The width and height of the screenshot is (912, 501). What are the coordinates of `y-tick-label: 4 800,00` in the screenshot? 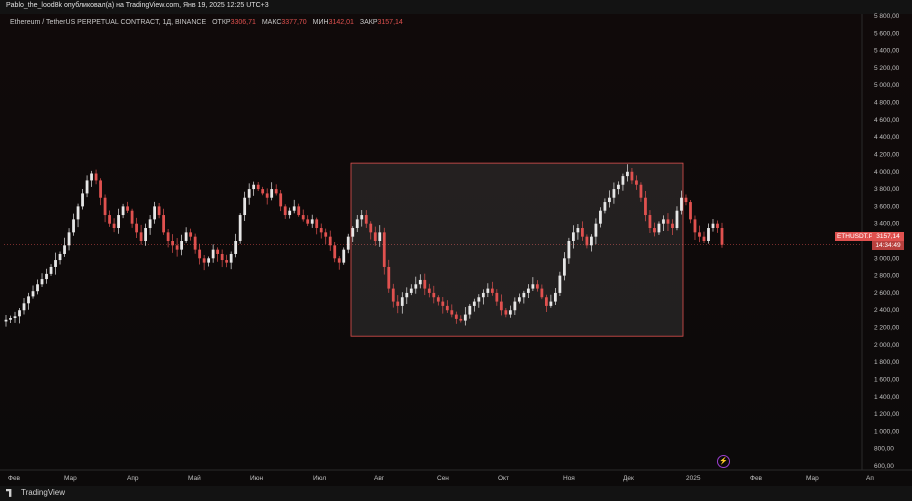 It's located at (887, 103).